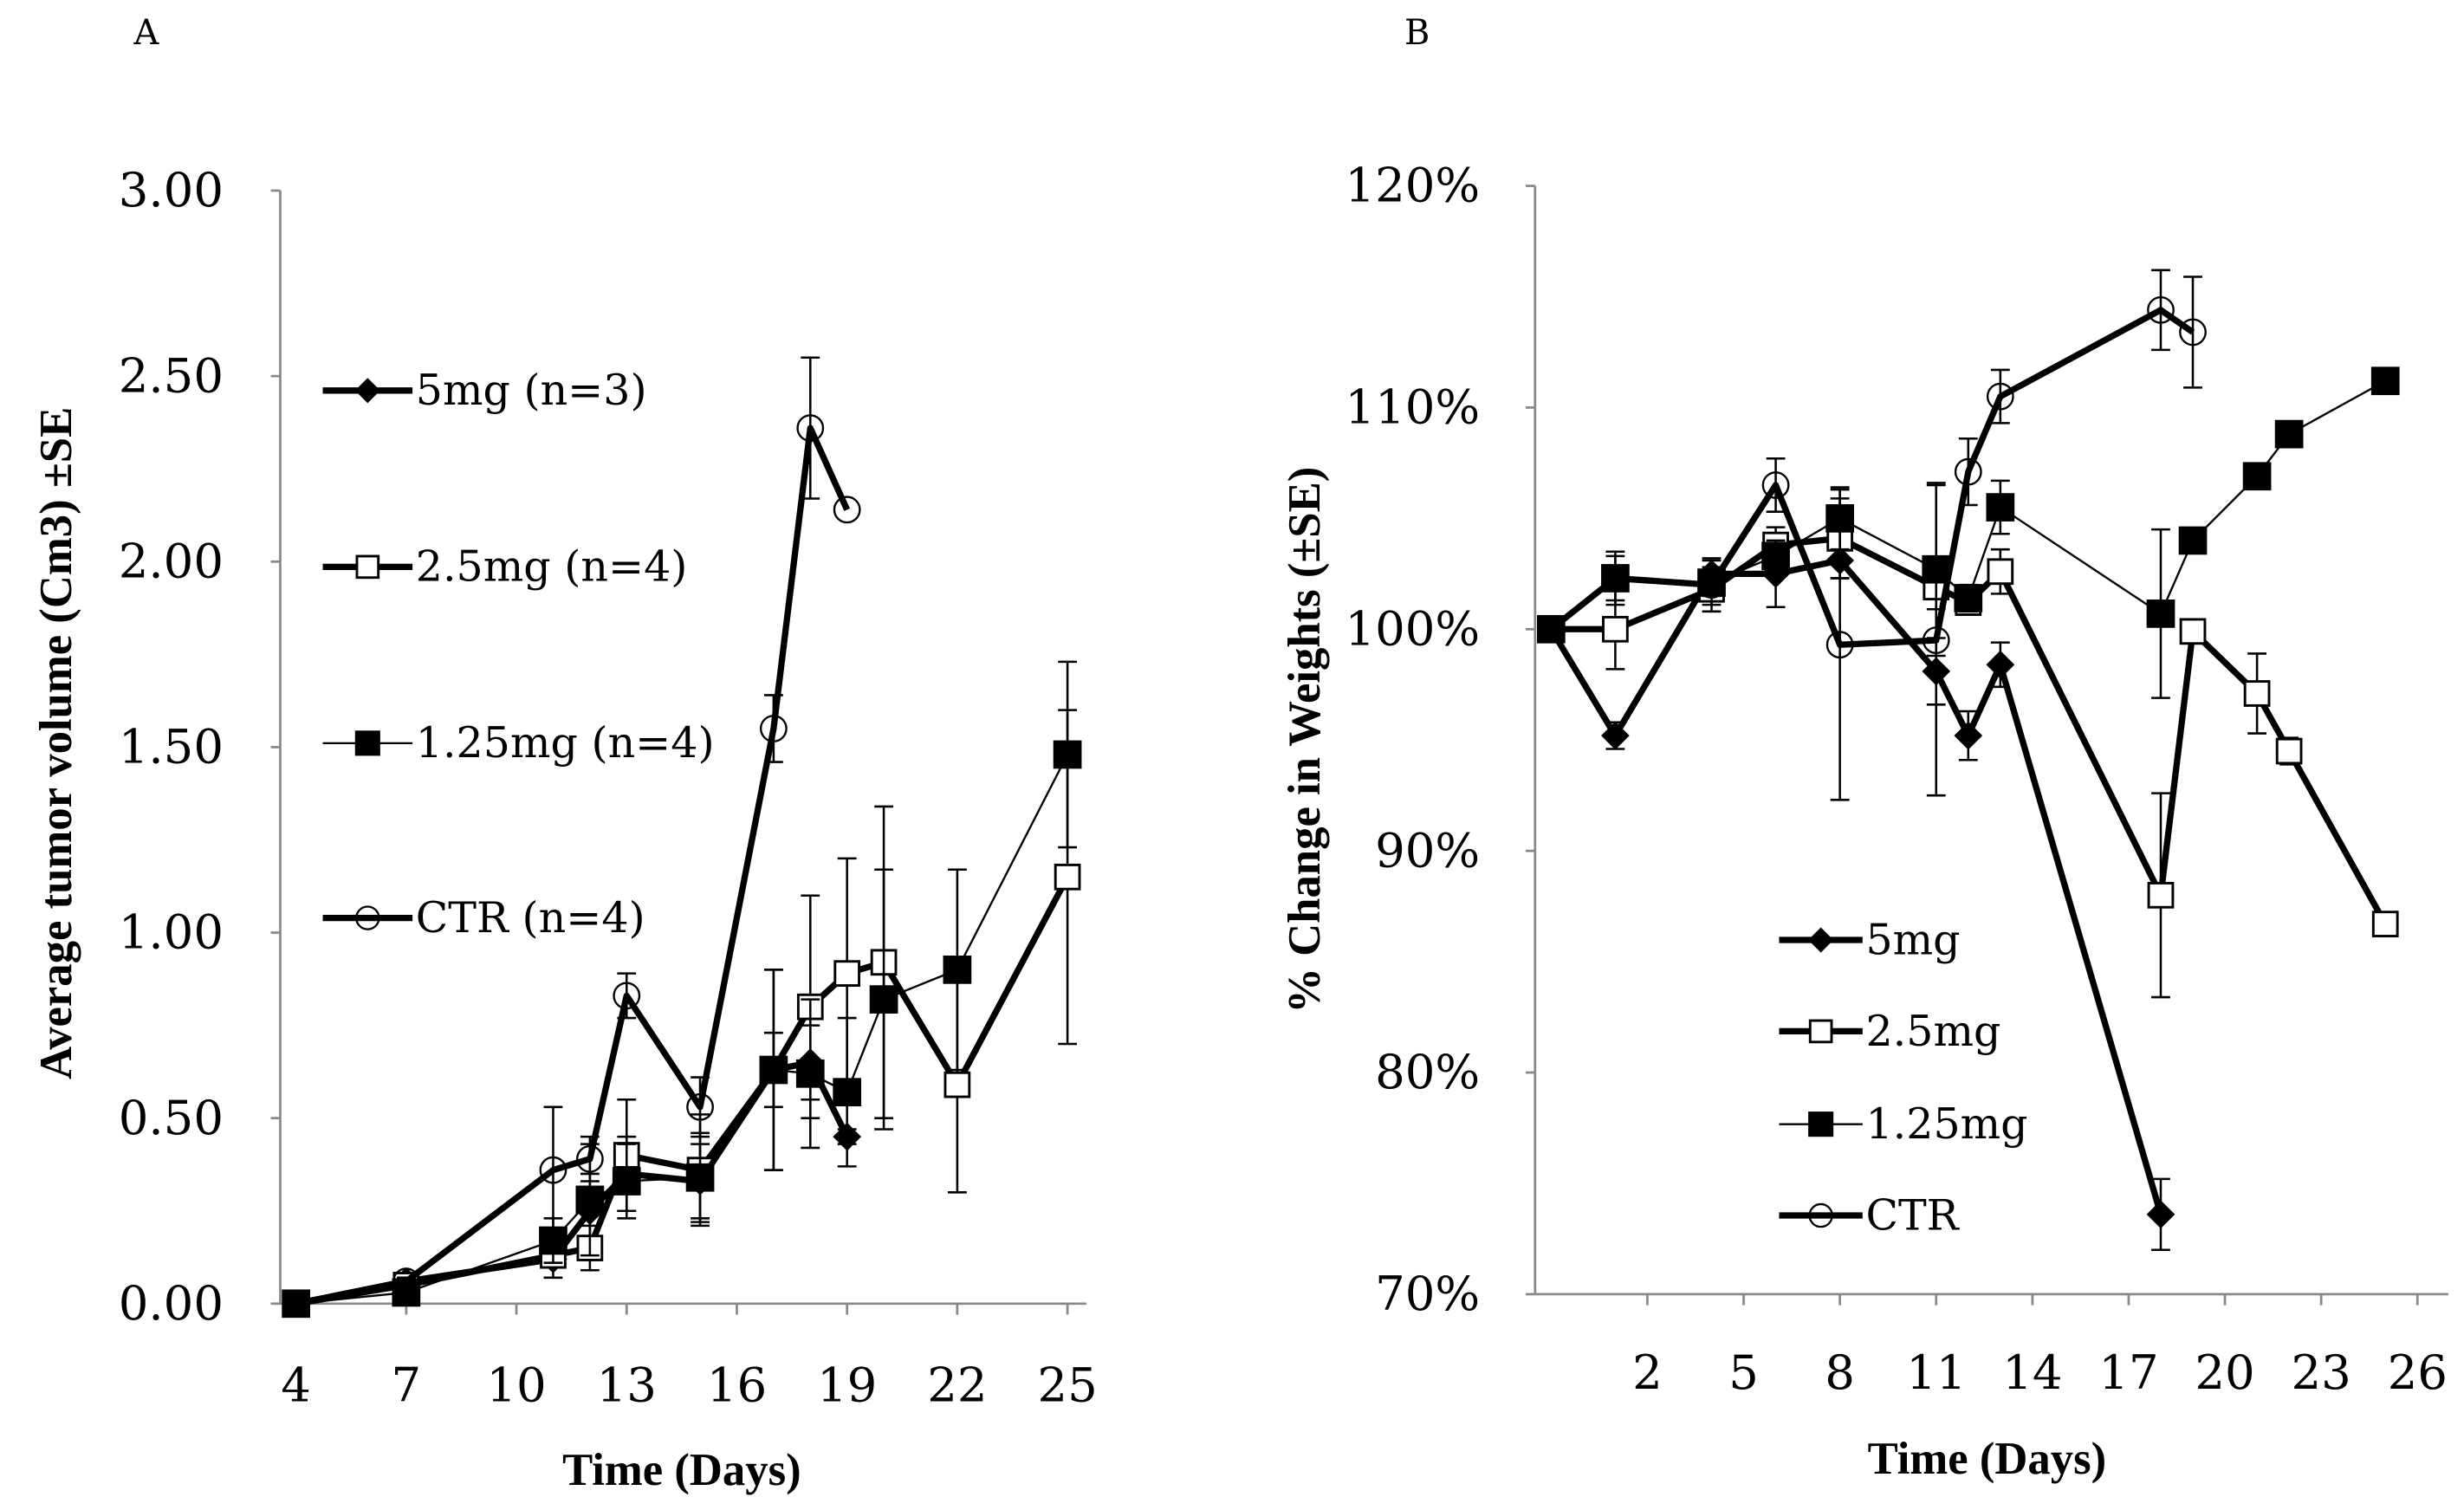 This screenshot has width=2464, height=1510. I want to click on x-tick-label: 2, so click(1648, 1372).